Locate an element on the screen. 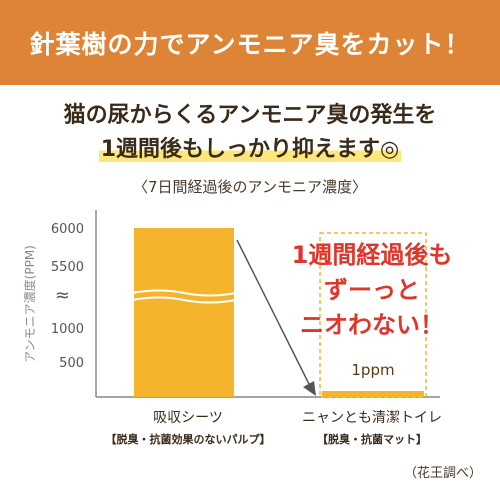  bar-sheets is located at coordinates (184, 312).